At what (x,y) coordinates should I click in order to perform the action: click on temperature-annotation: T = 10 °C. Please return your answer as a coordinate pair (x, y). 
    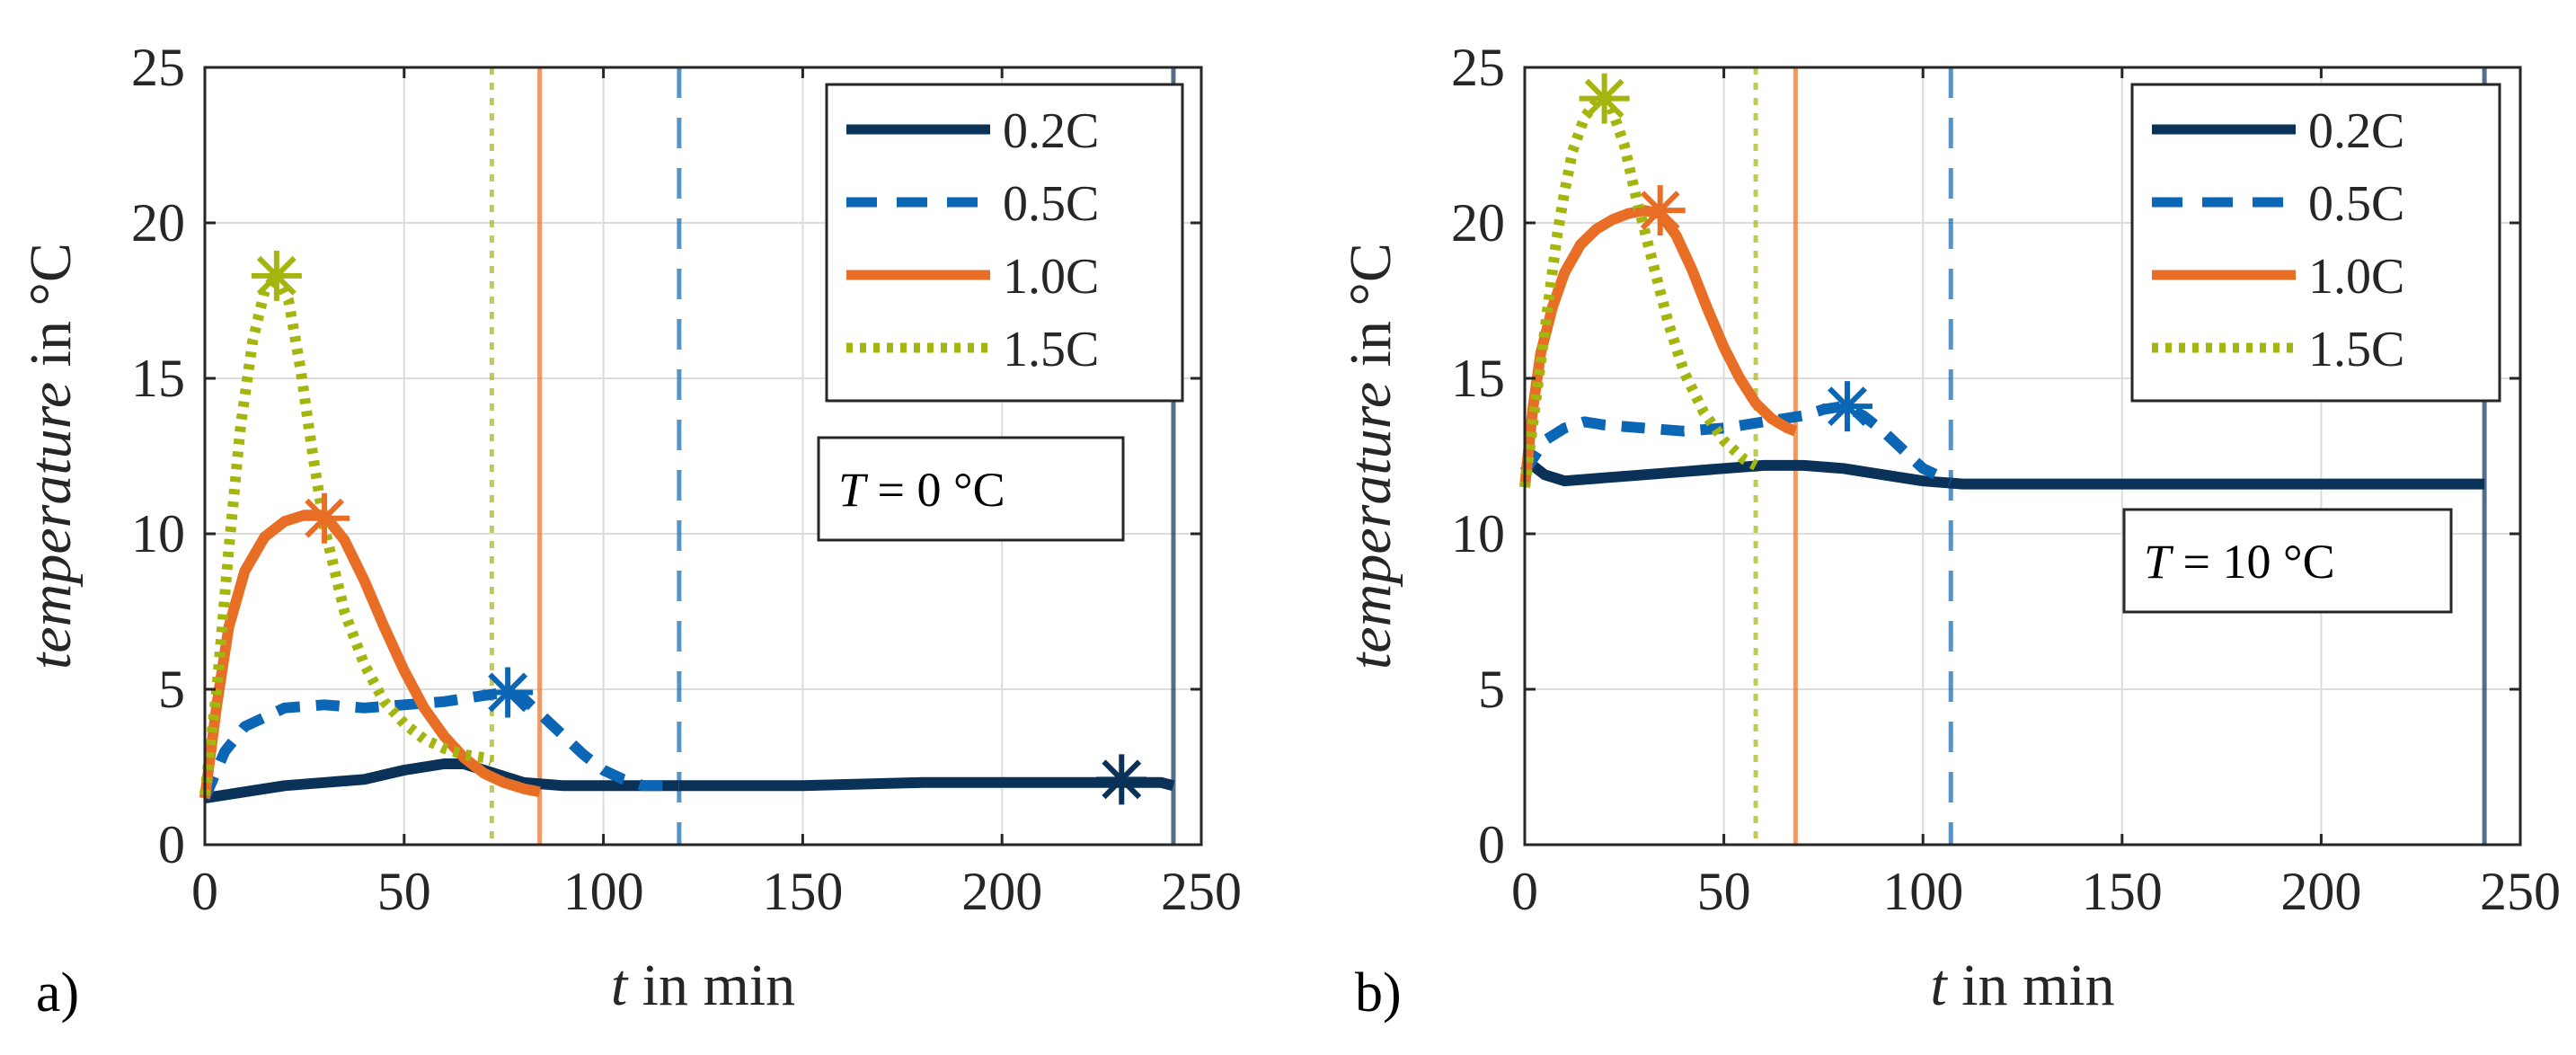
    Looking at the image, I should click on (2287, 561).